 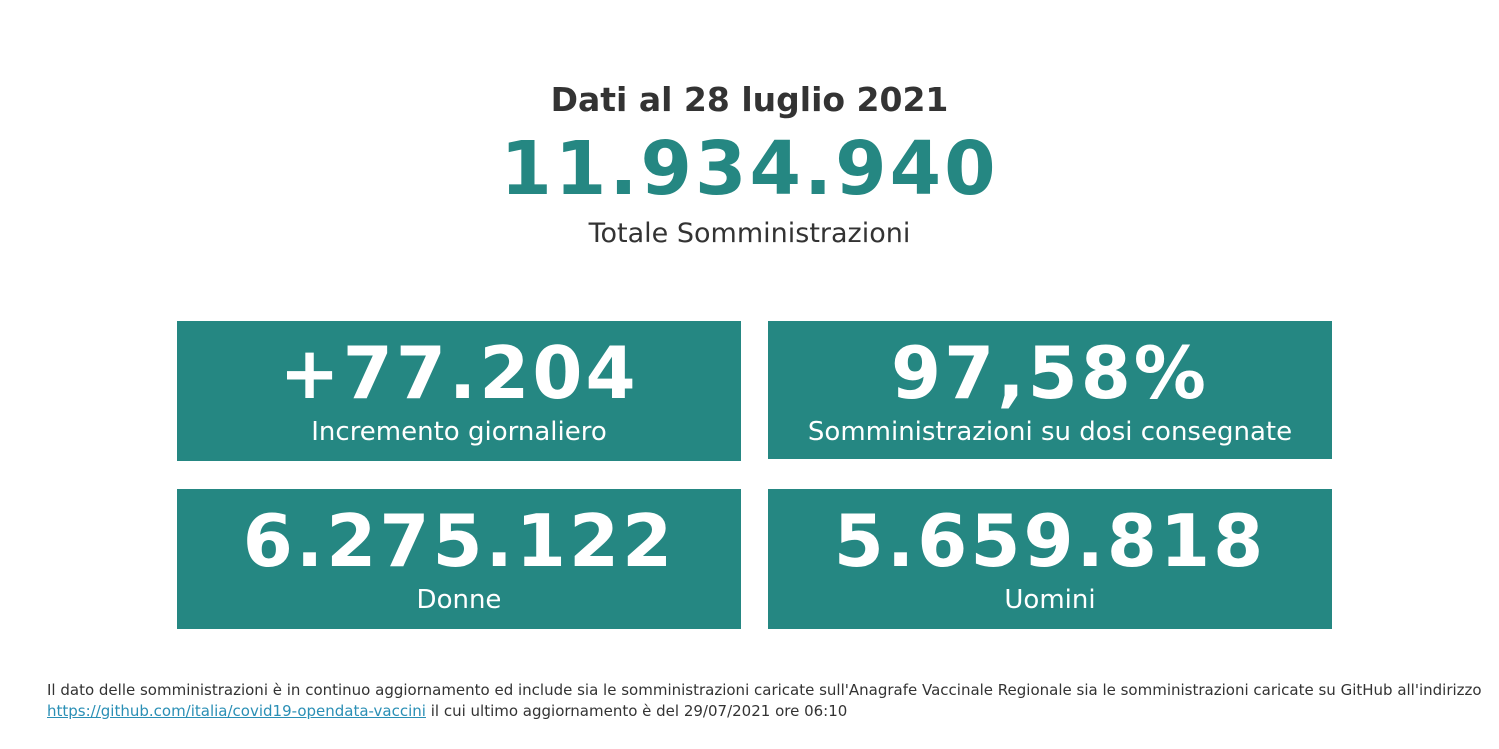 What do you see at coordinates (1050, 600) in the screenshot?
I see `men-label: Uomini` at bounding box center [1050, 600].